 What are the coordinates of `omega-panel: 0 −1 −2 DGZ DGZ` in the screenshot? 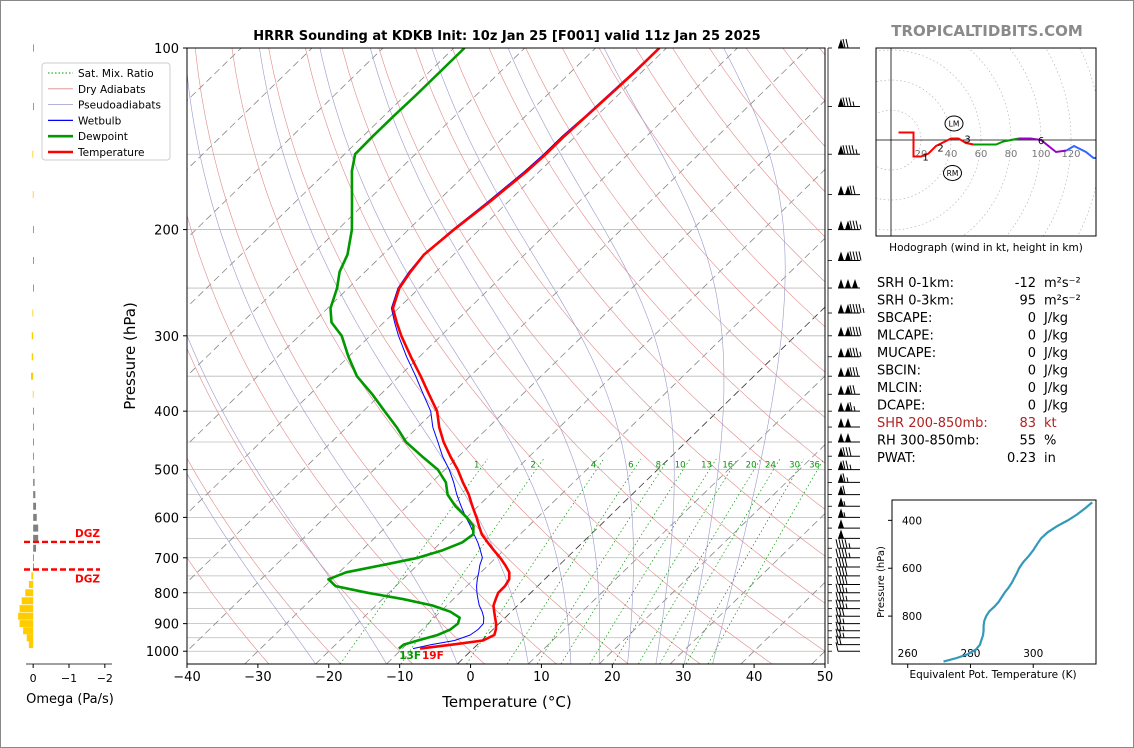 It's located at (65, 364).